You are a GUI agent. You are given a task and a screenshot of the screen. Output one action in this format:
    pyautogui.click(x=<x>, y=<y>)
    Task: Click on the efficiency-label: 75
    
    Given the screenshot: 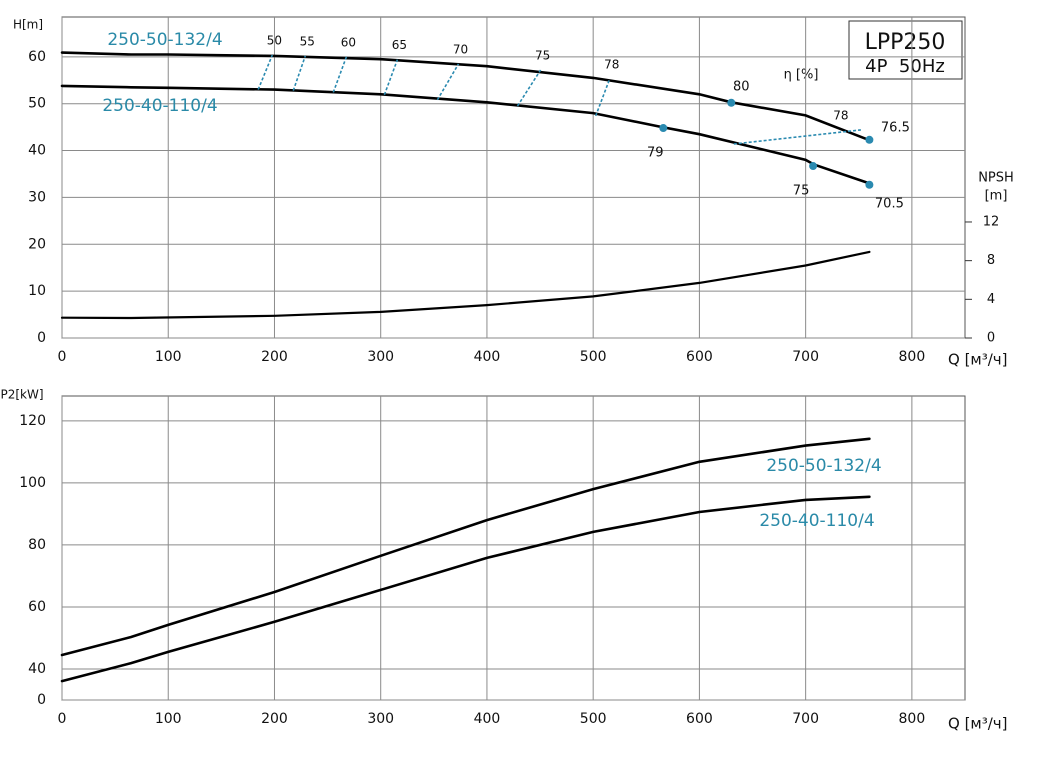 What is the action you would take?
    pyautogui.click(x=801, y=191)
    